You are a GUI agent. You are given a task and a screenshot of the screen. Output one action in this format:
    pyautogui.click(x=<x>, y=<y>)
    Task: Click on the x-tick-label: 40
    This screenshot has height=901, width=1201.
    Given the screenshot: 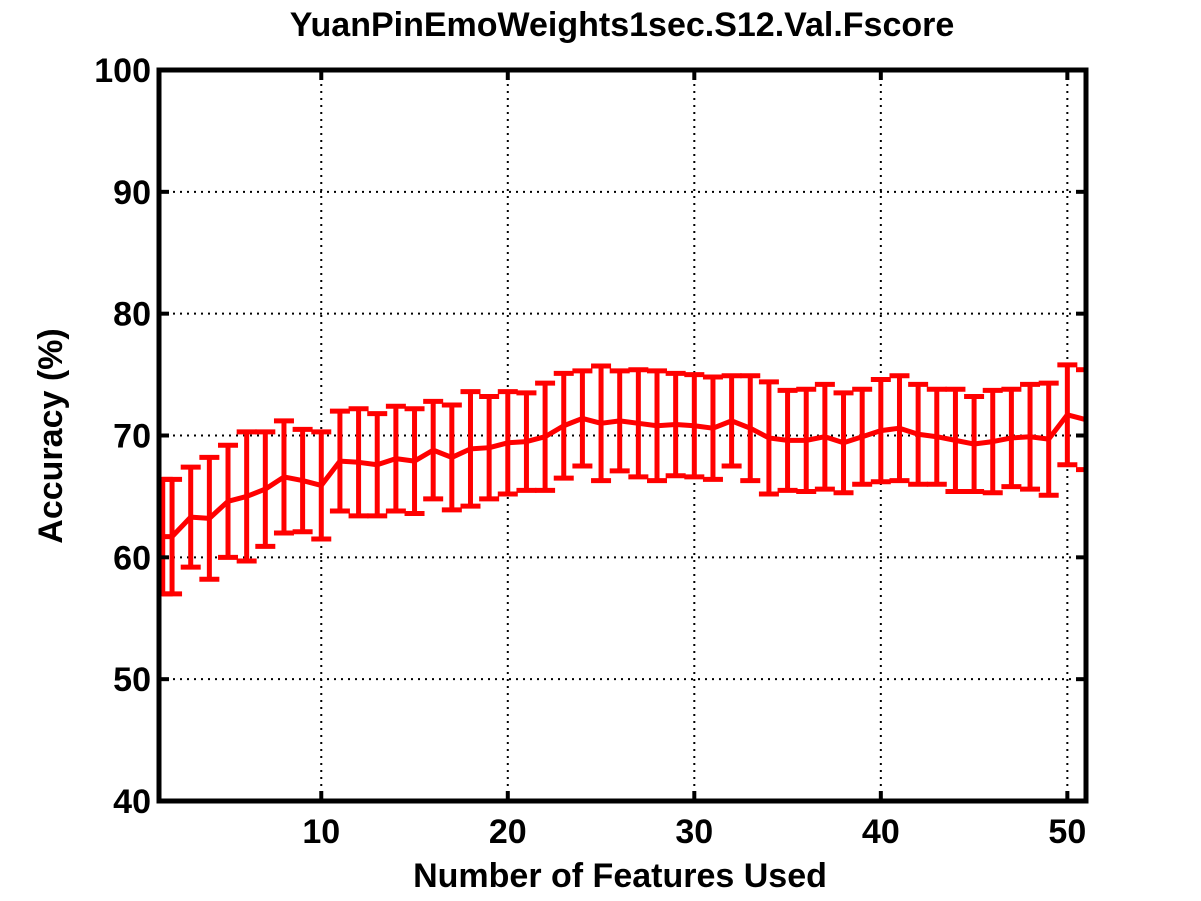 What is the action you would take?
    pyautogui.click(x=881, y=832)
    